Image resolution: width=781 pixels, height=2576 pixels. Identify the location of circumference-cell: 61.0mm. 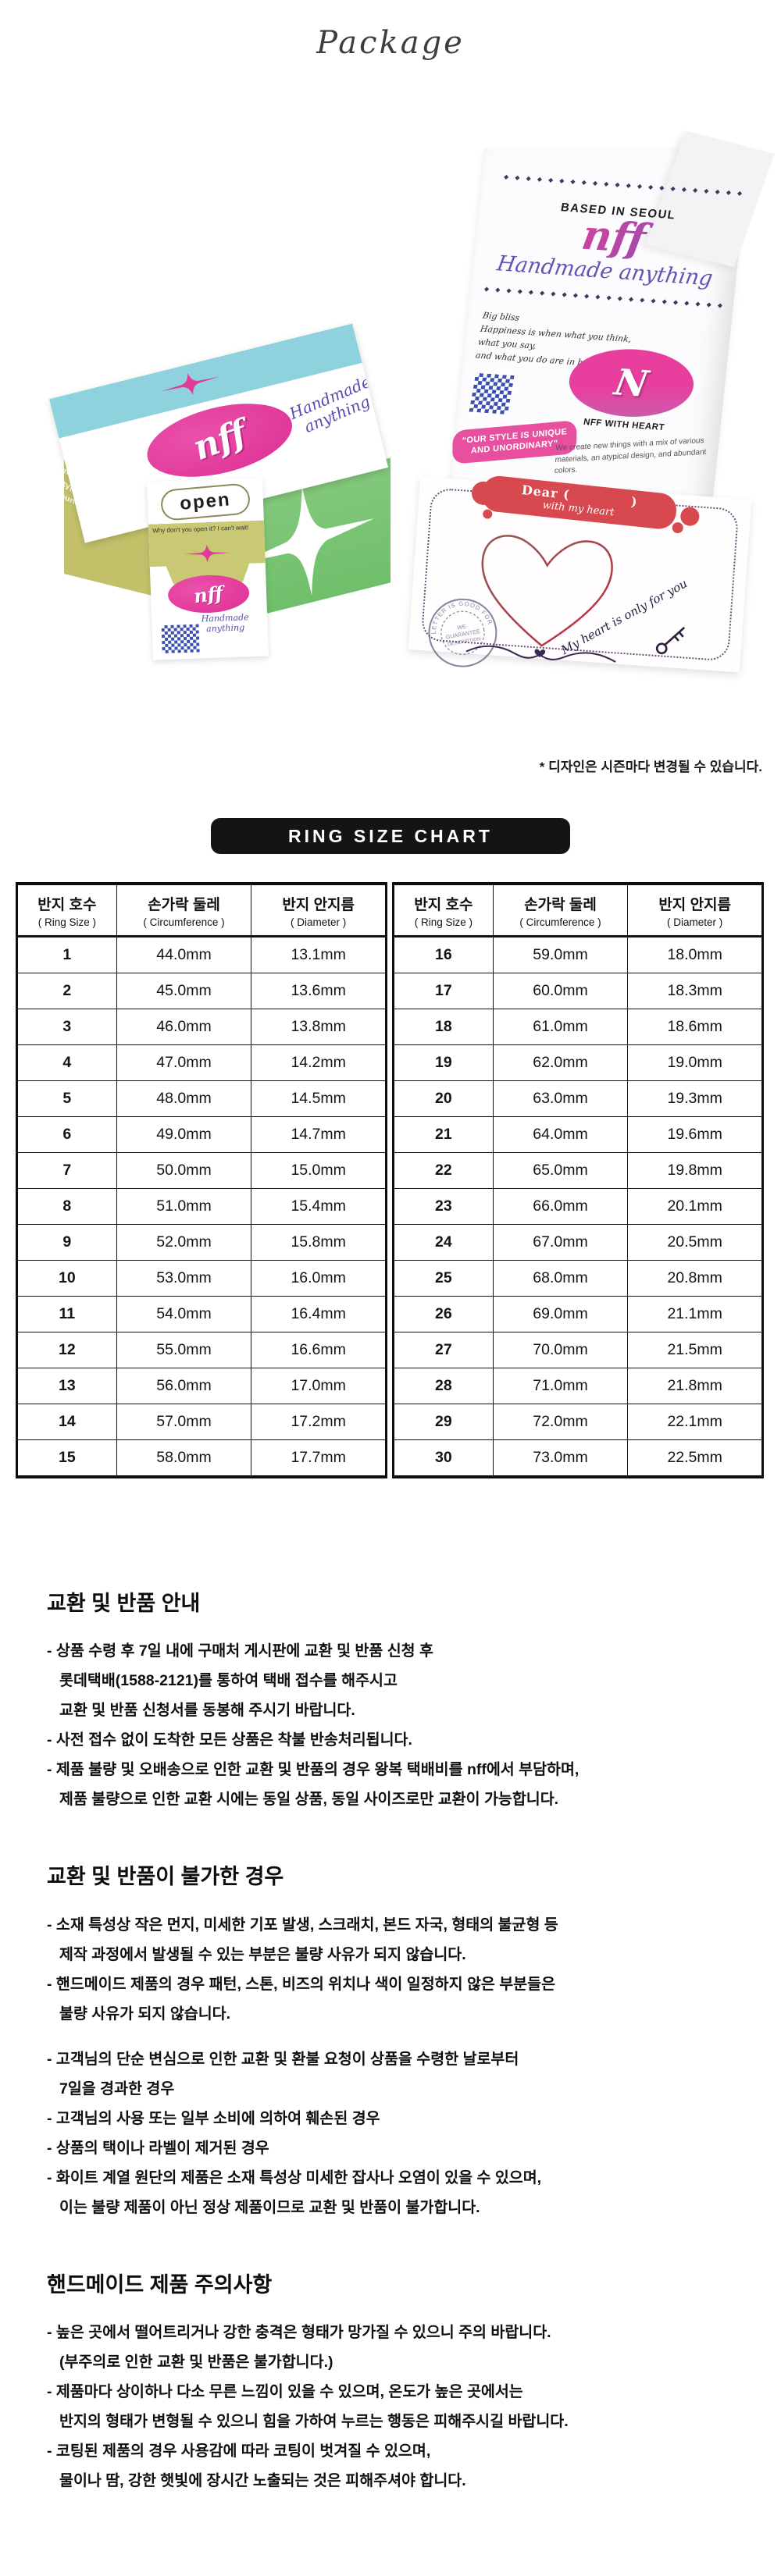
(560, 1027).